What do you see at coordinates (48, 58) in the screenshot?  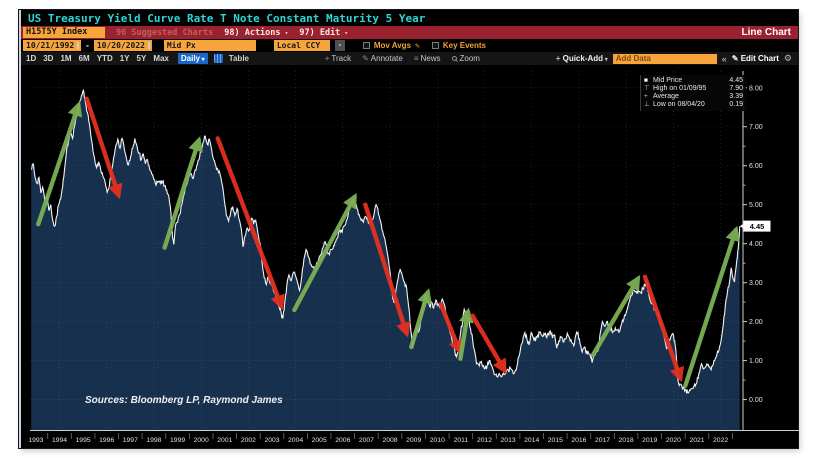 I see `range-button-3d: 3D` at bounding box center [48, 58].